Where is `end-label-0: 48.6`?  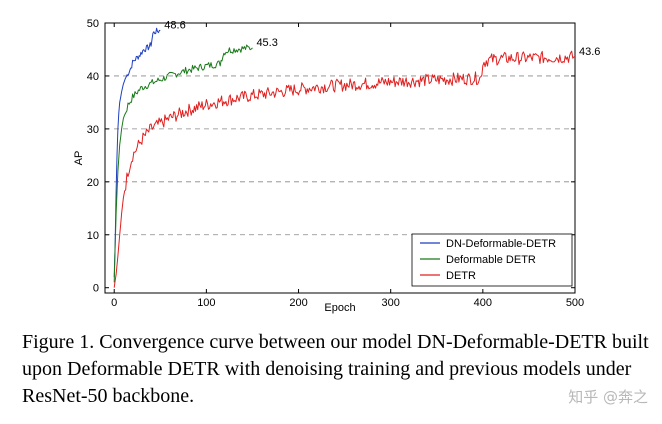 end-label-0: 48.6 is located at coordinates (174, 25).